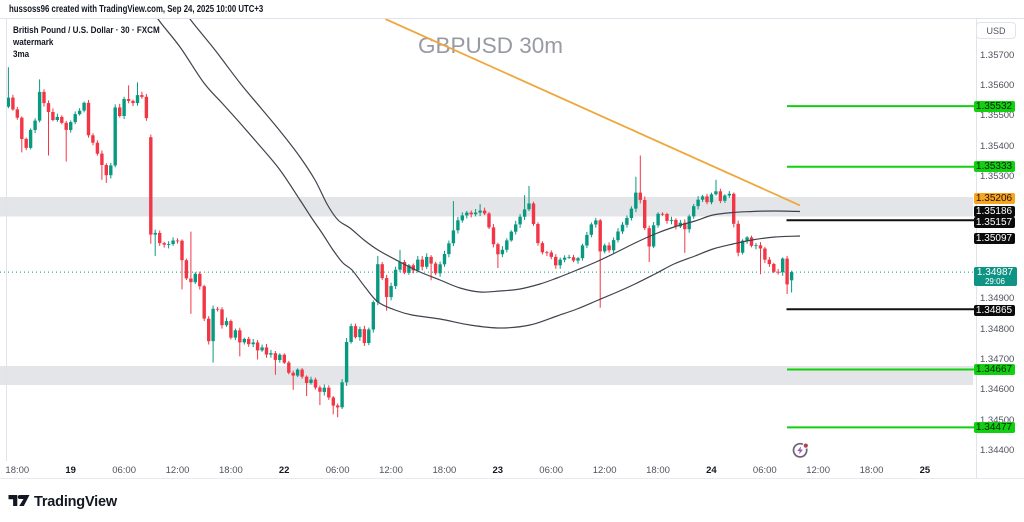 The image size is (1024, 522). I want to click on svg-text: TradingView, so click(76, 502).